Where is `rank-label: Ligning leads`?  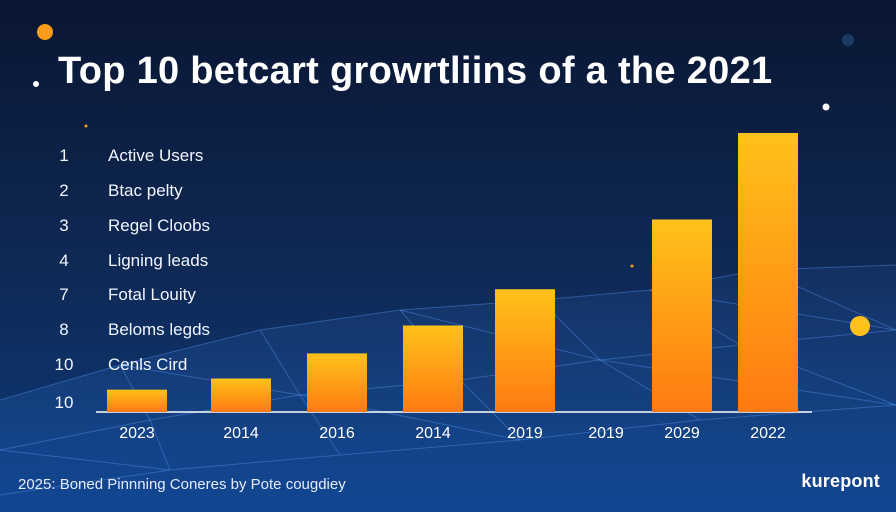
rank-label: Ligning leads is located at coordinates (158, 260).